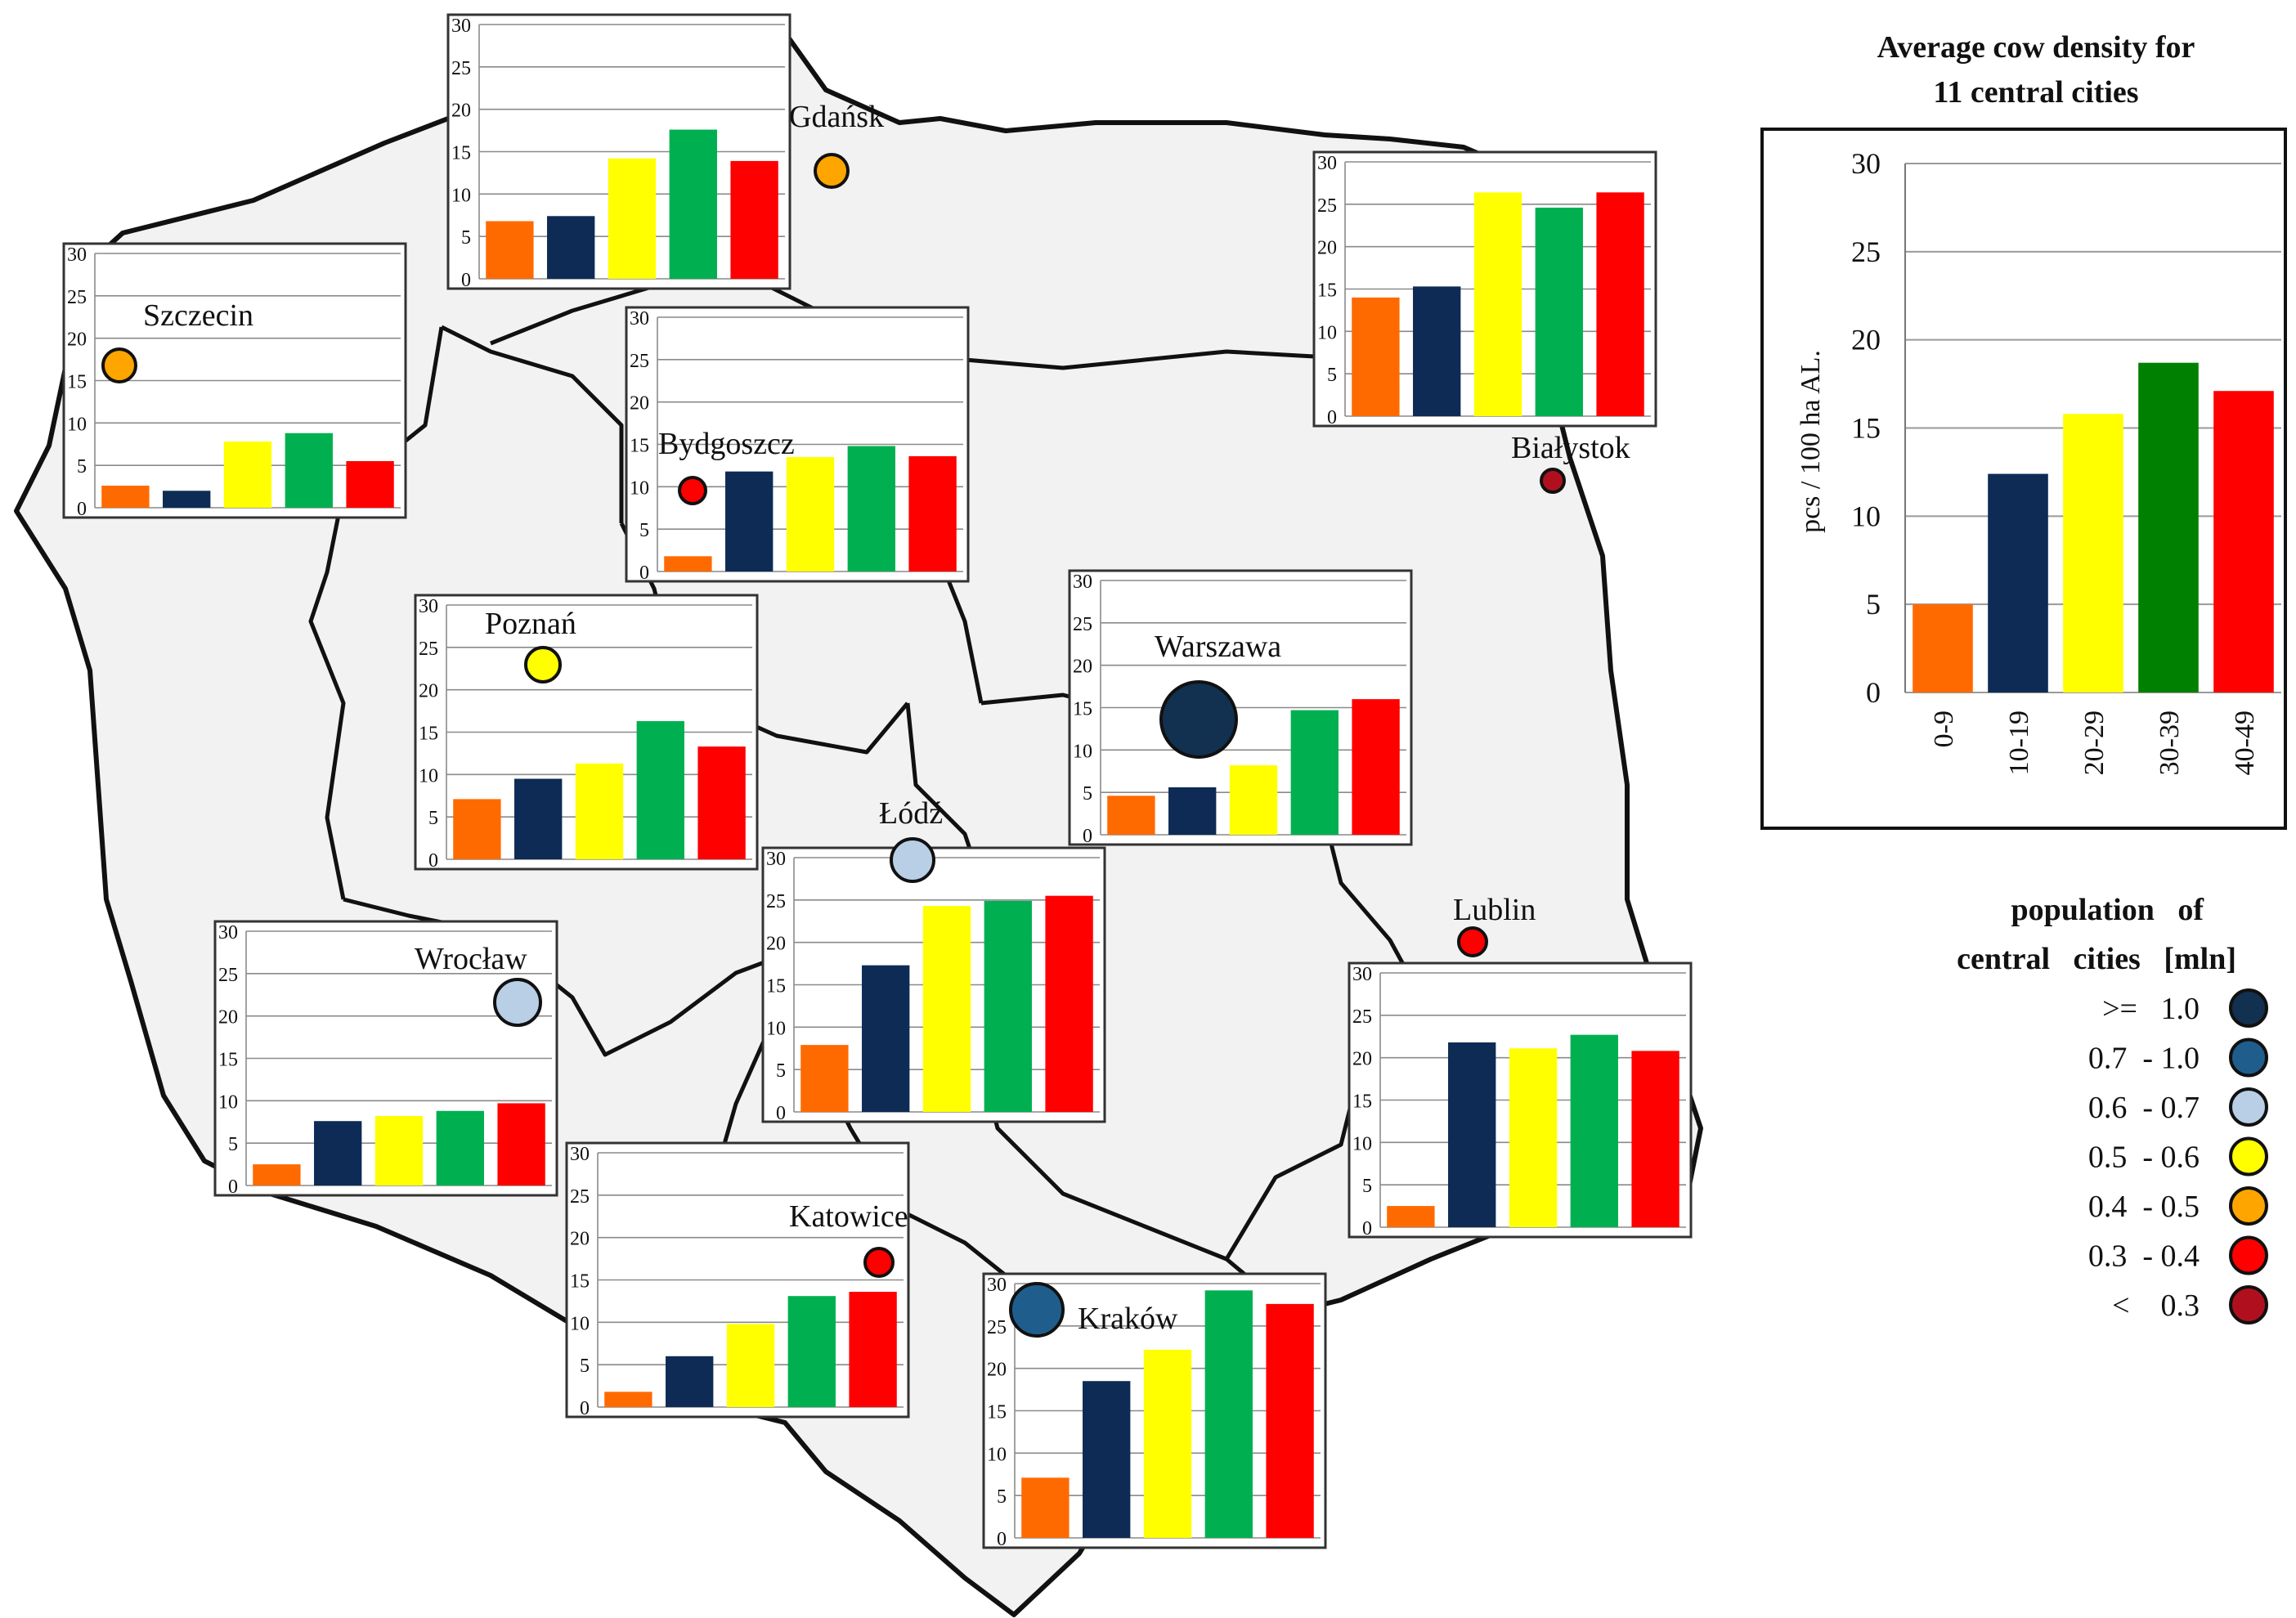 This screenshot has height=1618, width=2296. I want to click on summary-title-line1: Average cow density for, so click(2036, 47).